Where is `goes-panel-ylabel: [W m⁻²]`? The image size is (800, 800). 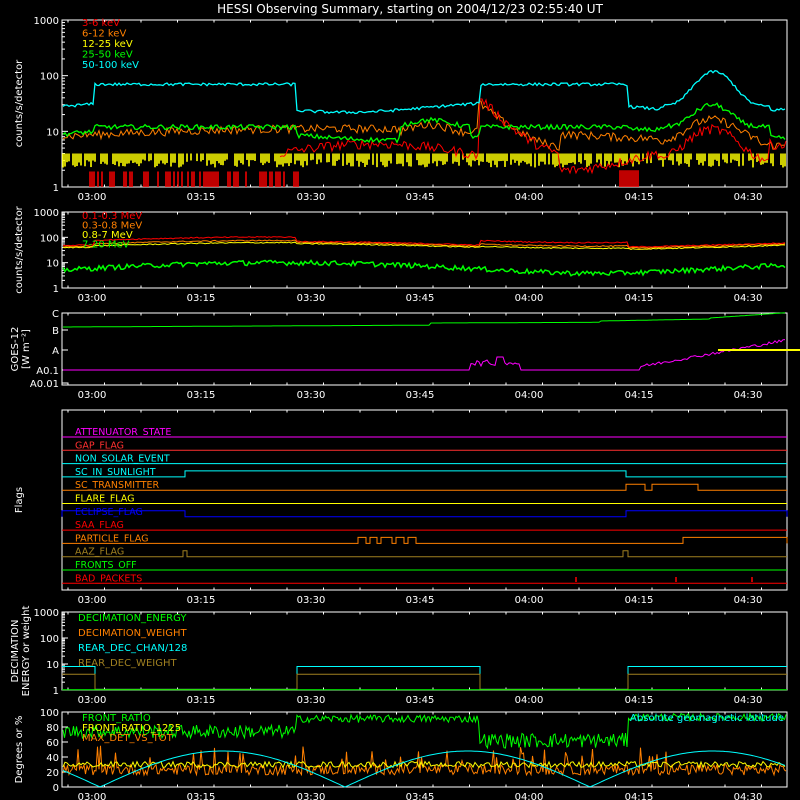 goes-panel-ylabel: [W m⁻²] is located at coordinates (26, 349).